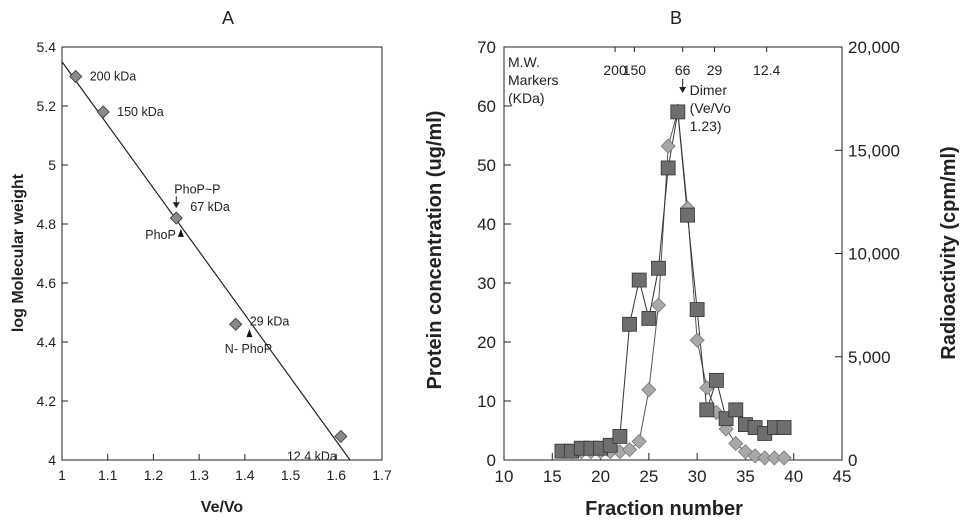 The width and height of the screenshot is (965, 521). I want to click on x-tick-label: 40, so click(793, 476).